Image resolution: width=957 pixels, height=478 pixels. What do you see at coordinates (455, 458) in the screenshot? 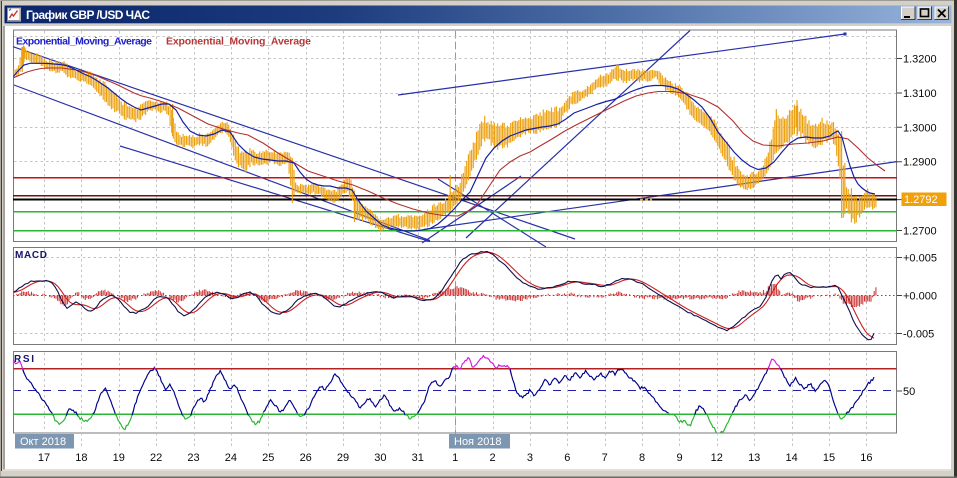
I see `svg-text: 1` at bounding box center [455, 458].